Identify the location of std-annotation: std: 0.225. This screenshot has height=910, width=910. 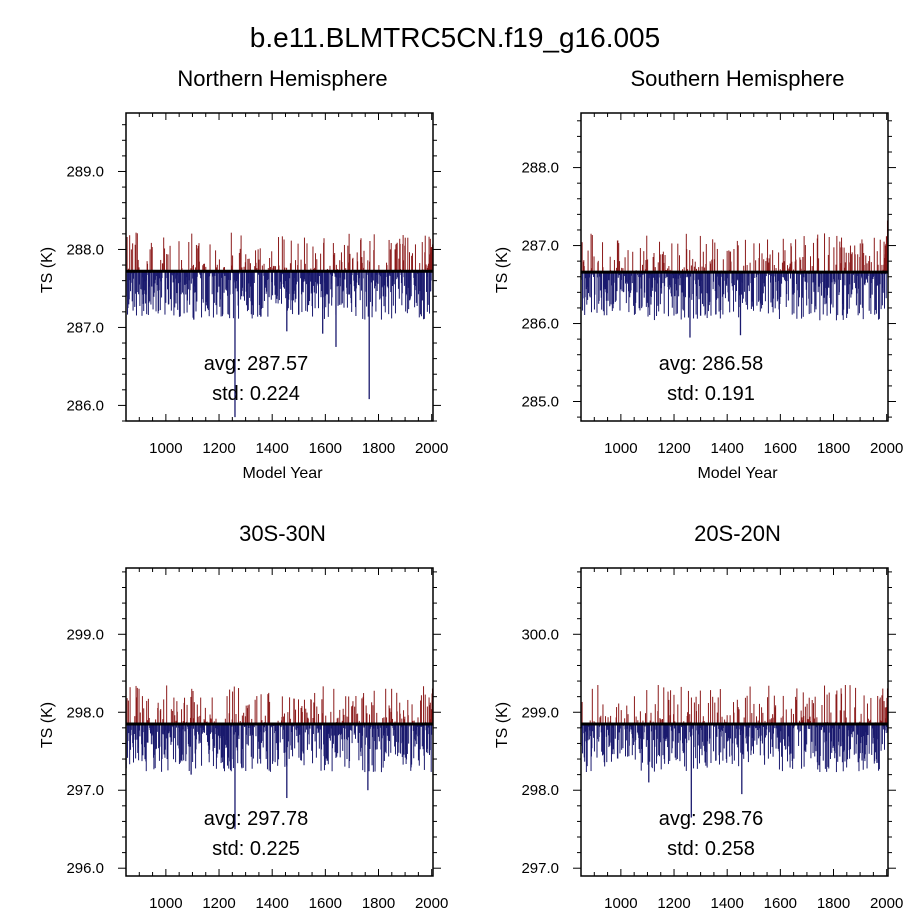
(256, 849).